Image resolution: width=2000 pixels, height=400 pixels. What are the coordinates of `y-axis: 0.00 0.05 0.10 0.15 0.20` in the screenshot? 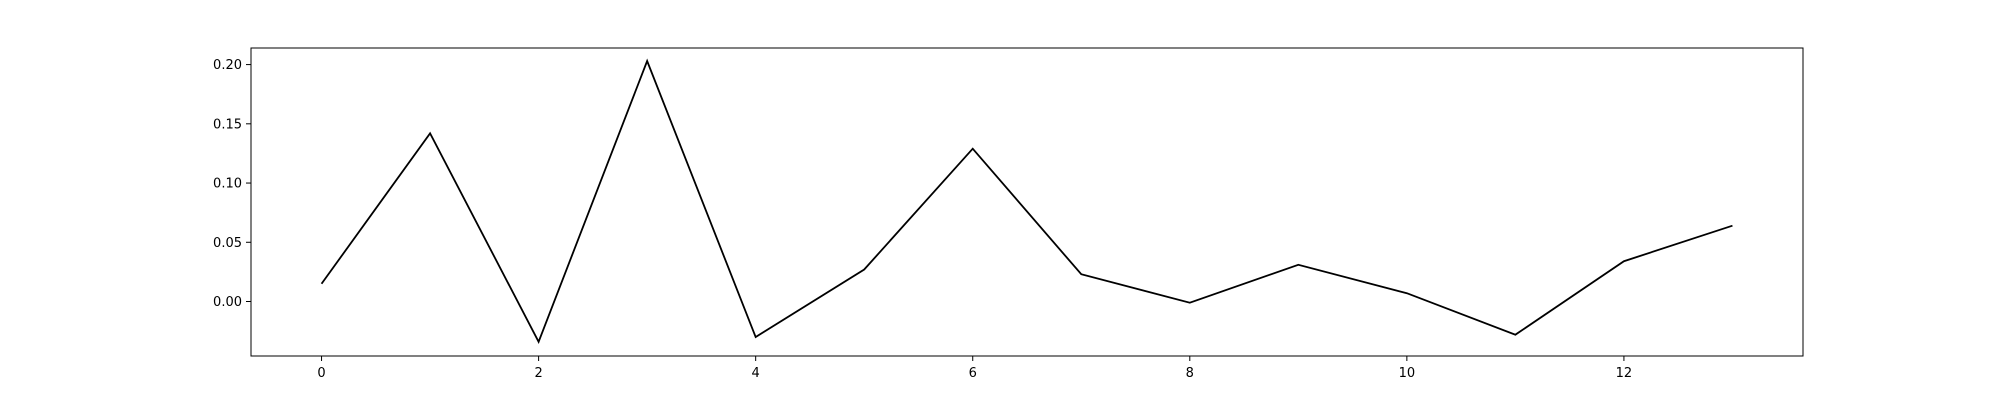 It's located at (232, 184).